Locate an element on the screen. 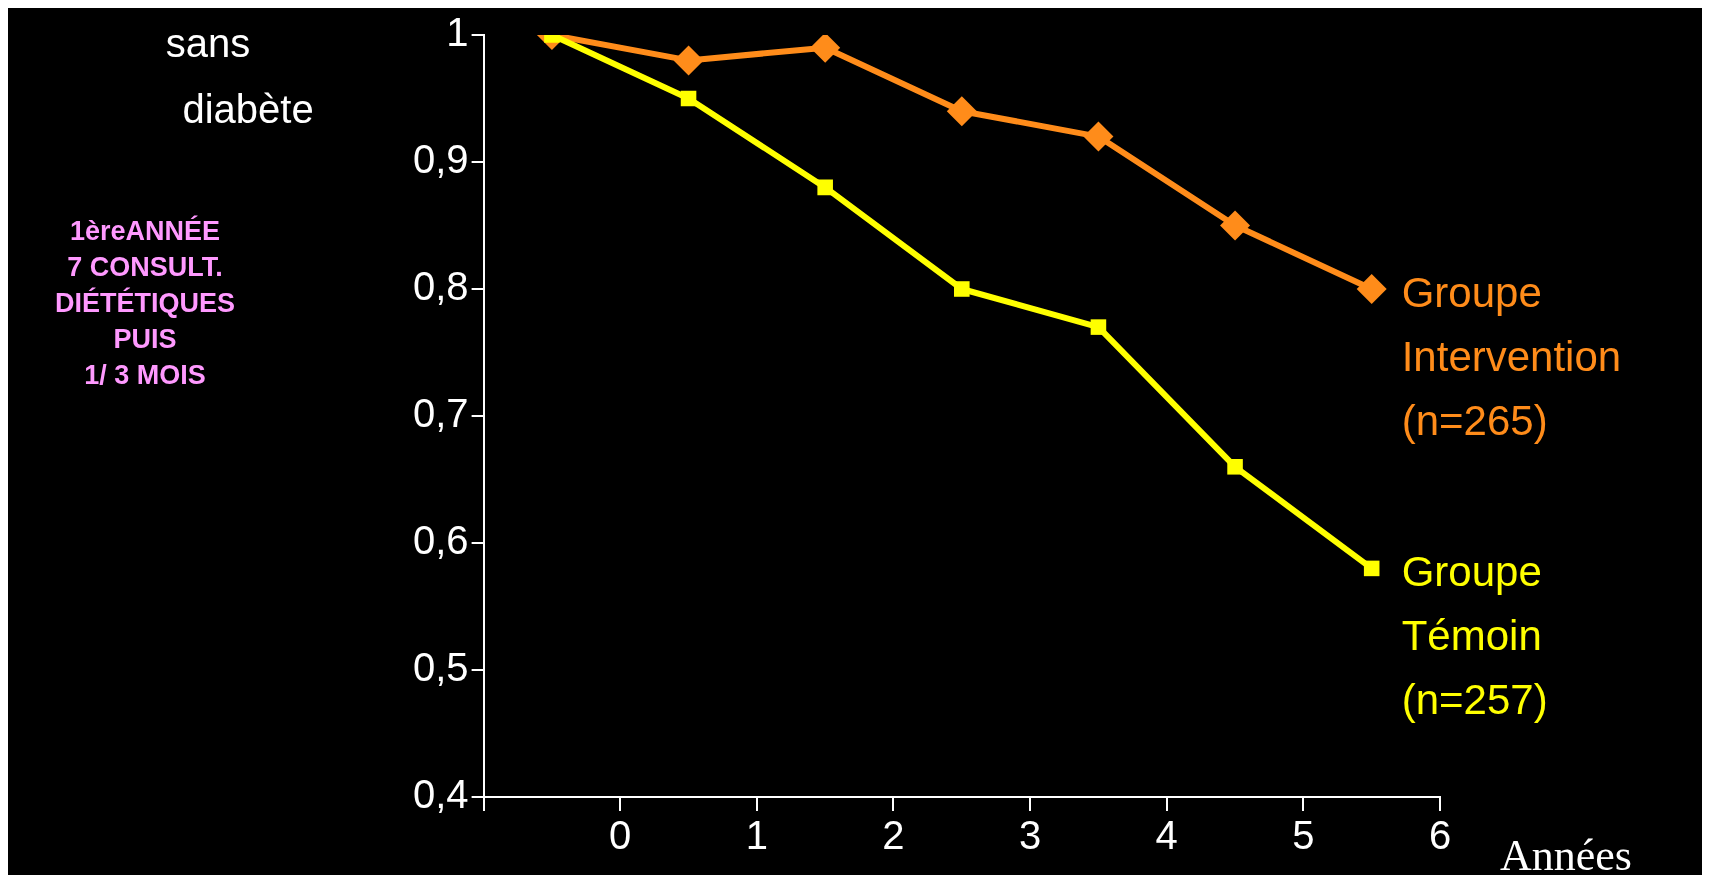 Image resolution: width=1710 pixels, height=883 pixels. y-tick-label: 0,9 is located at coordinates (441, 159).